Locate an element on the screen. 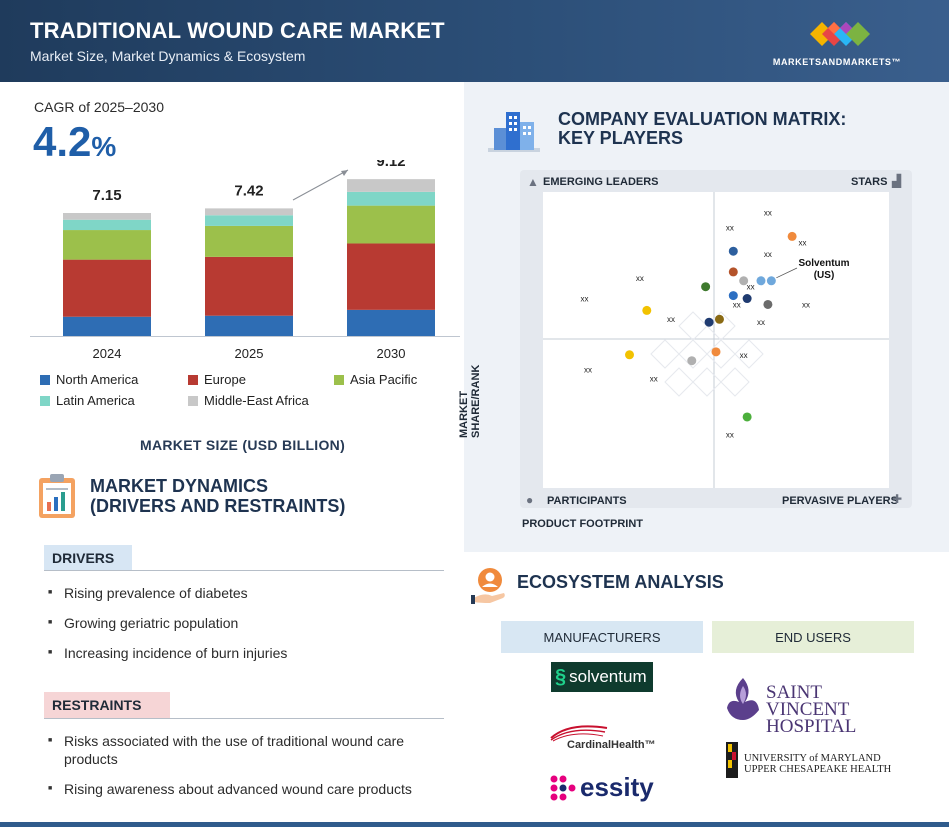  saint-vincent-hospital-logo: SAINT VINCENT HOSPITAL is located at coordinates (808, 706).